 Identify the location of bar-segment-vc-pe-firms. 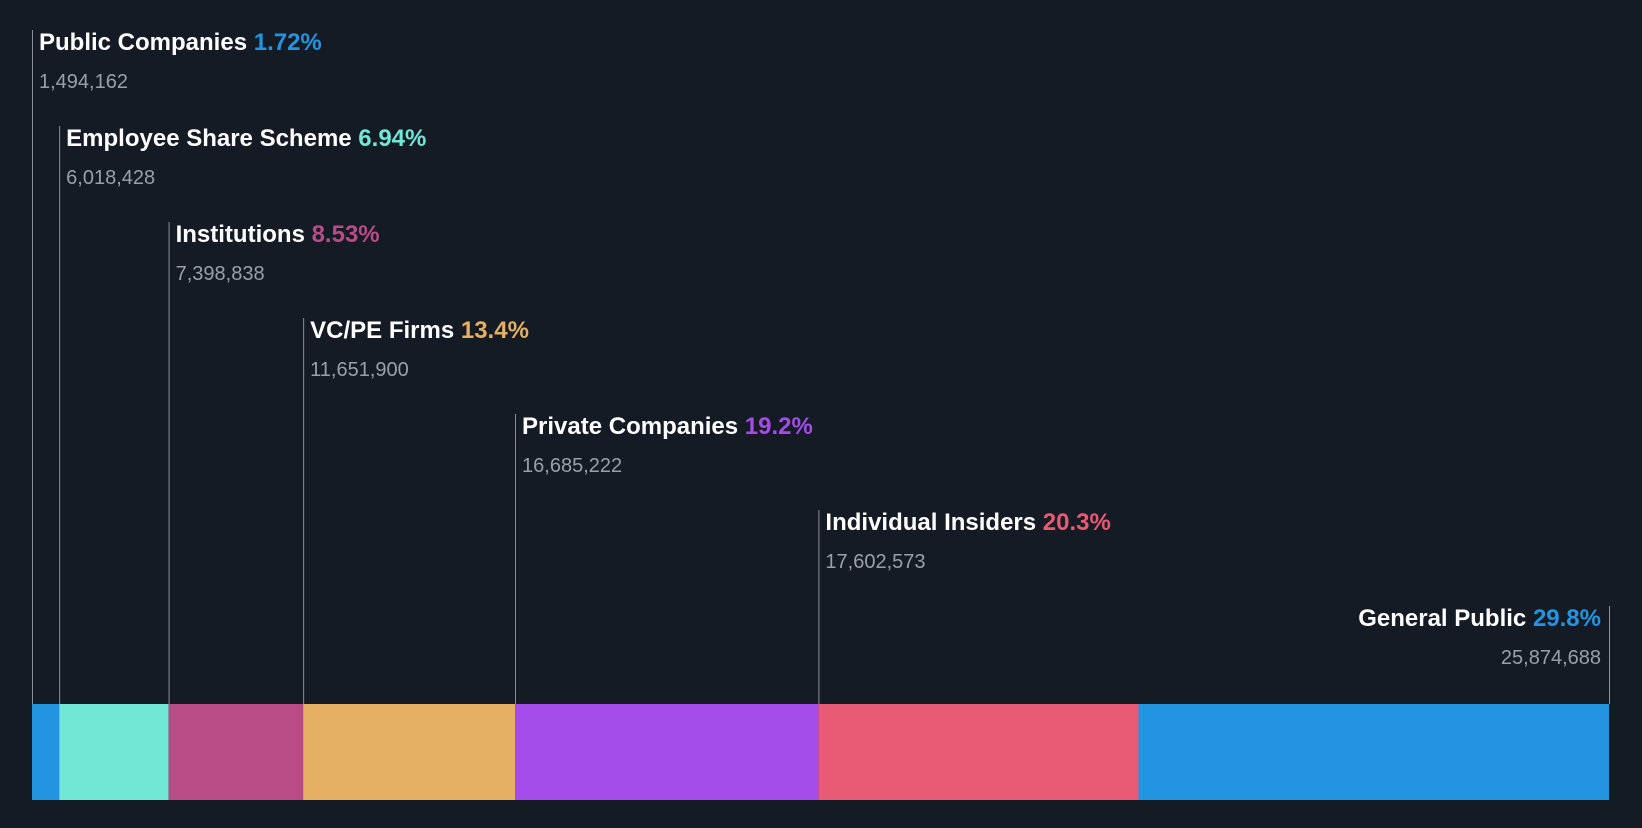
(409, 752).